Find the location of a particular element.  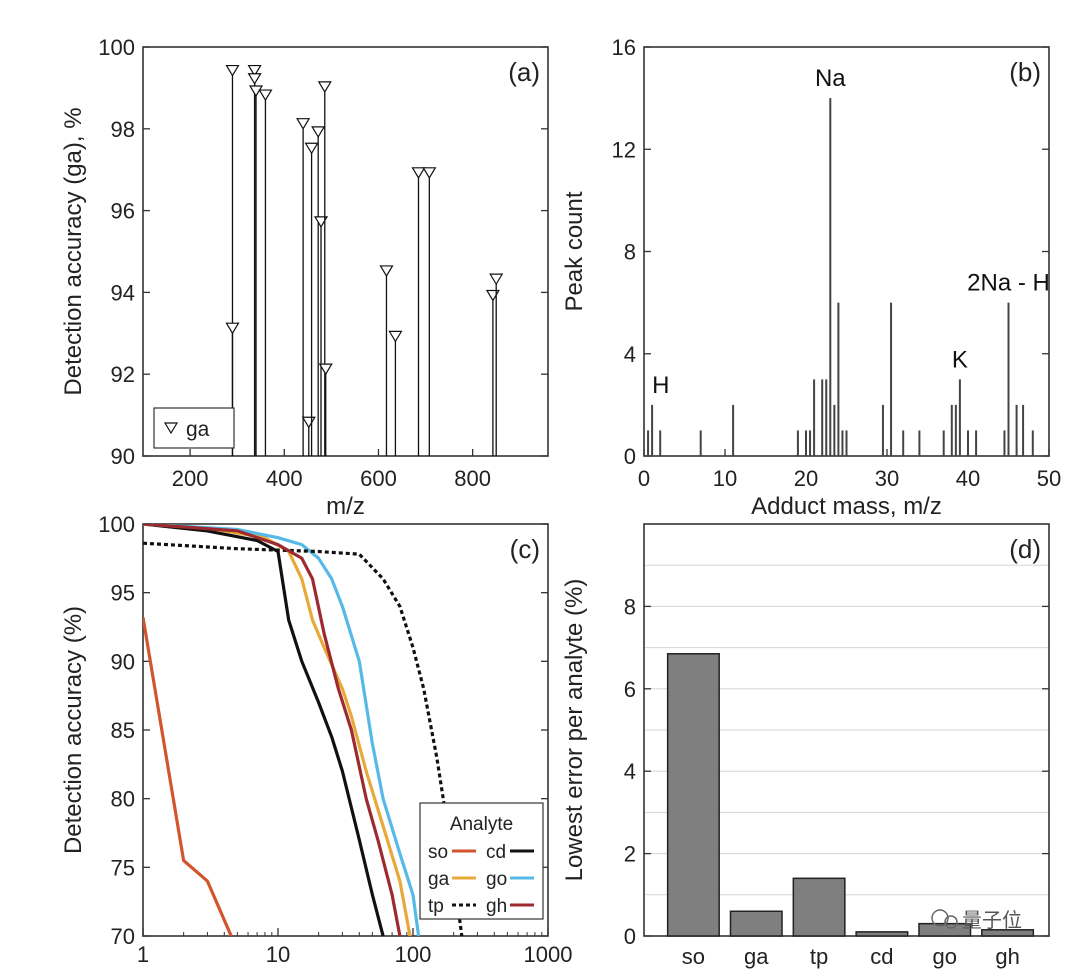

x-category-label-d: so is located at coordinates (693, 956).